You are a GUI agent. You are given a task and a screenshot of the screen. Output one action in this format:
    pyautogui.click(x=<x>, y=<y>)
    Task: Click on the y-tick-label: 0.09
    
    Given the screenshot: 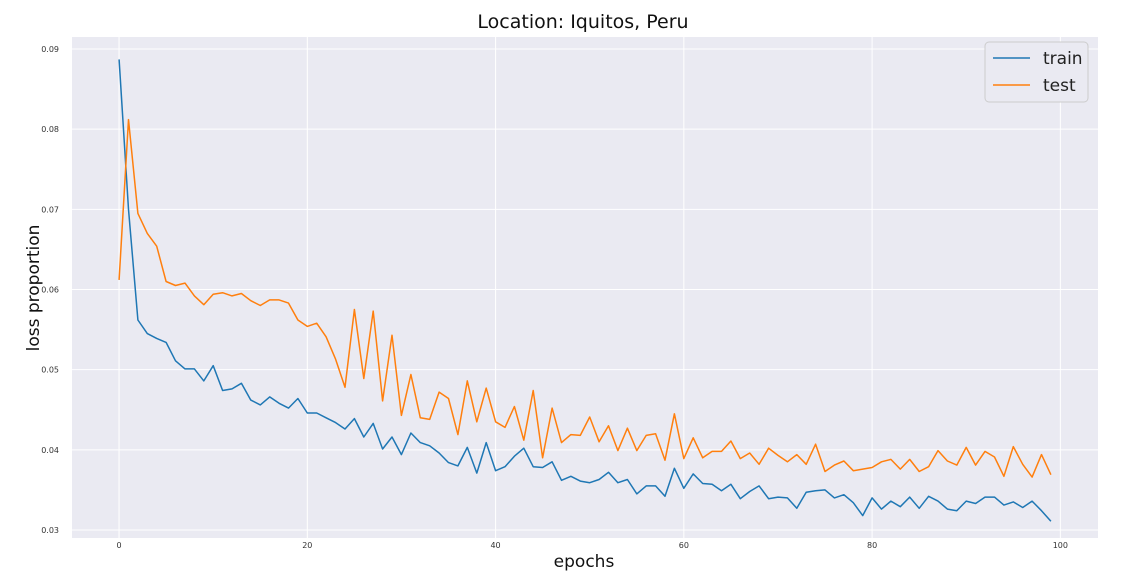 What is the action you would take?
    pyautogui.click(x=50, y=49)
    